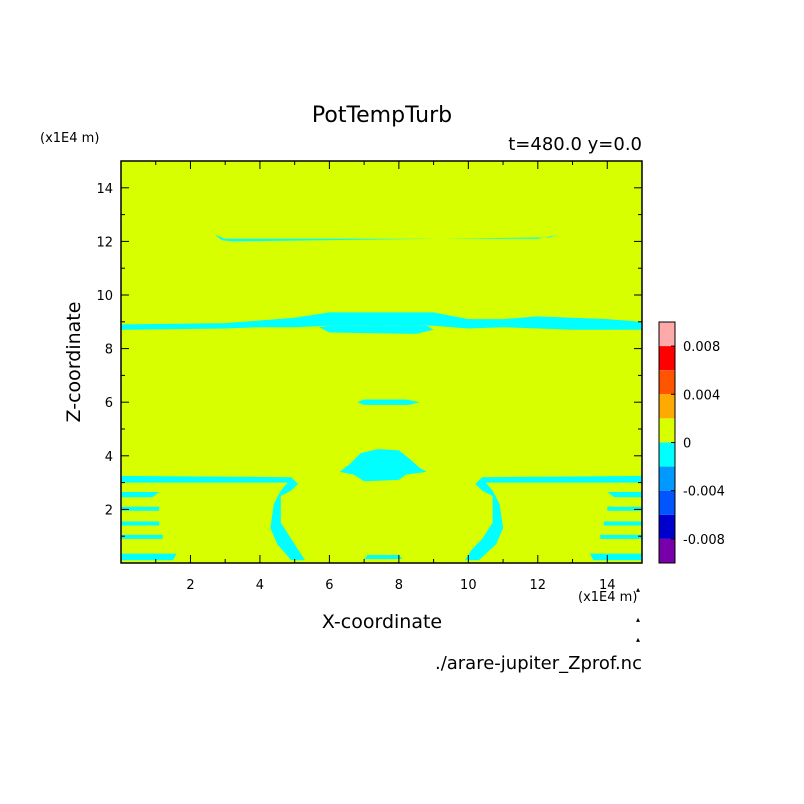  I want to click on y-tick-label: 6, so click(109, 403).